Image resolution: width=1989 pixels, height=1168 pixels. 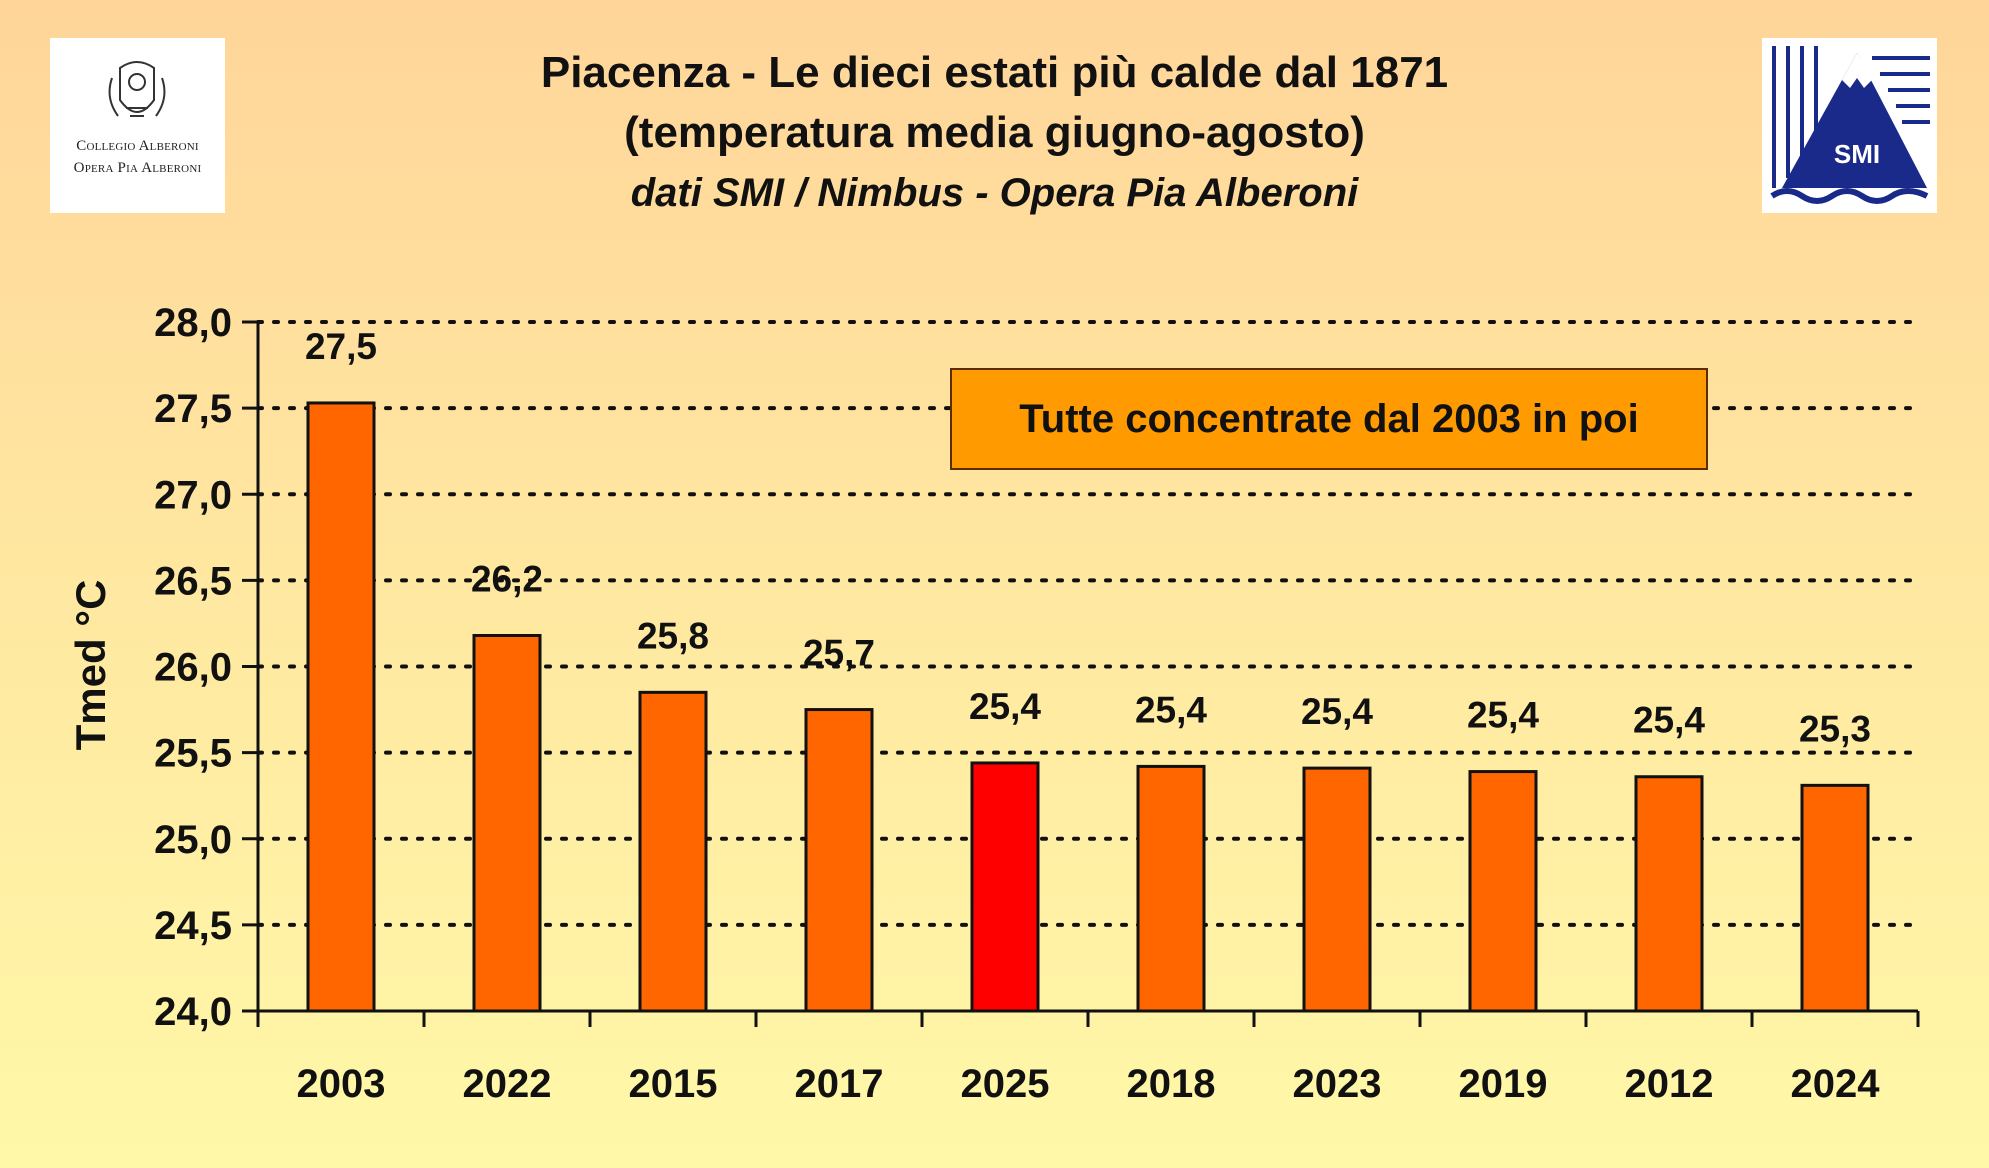 What do you see at coordinates (1337, 1084) in the screenshot?
I see `x-tick-label: 2023` at bounding box center [1337, 1084].